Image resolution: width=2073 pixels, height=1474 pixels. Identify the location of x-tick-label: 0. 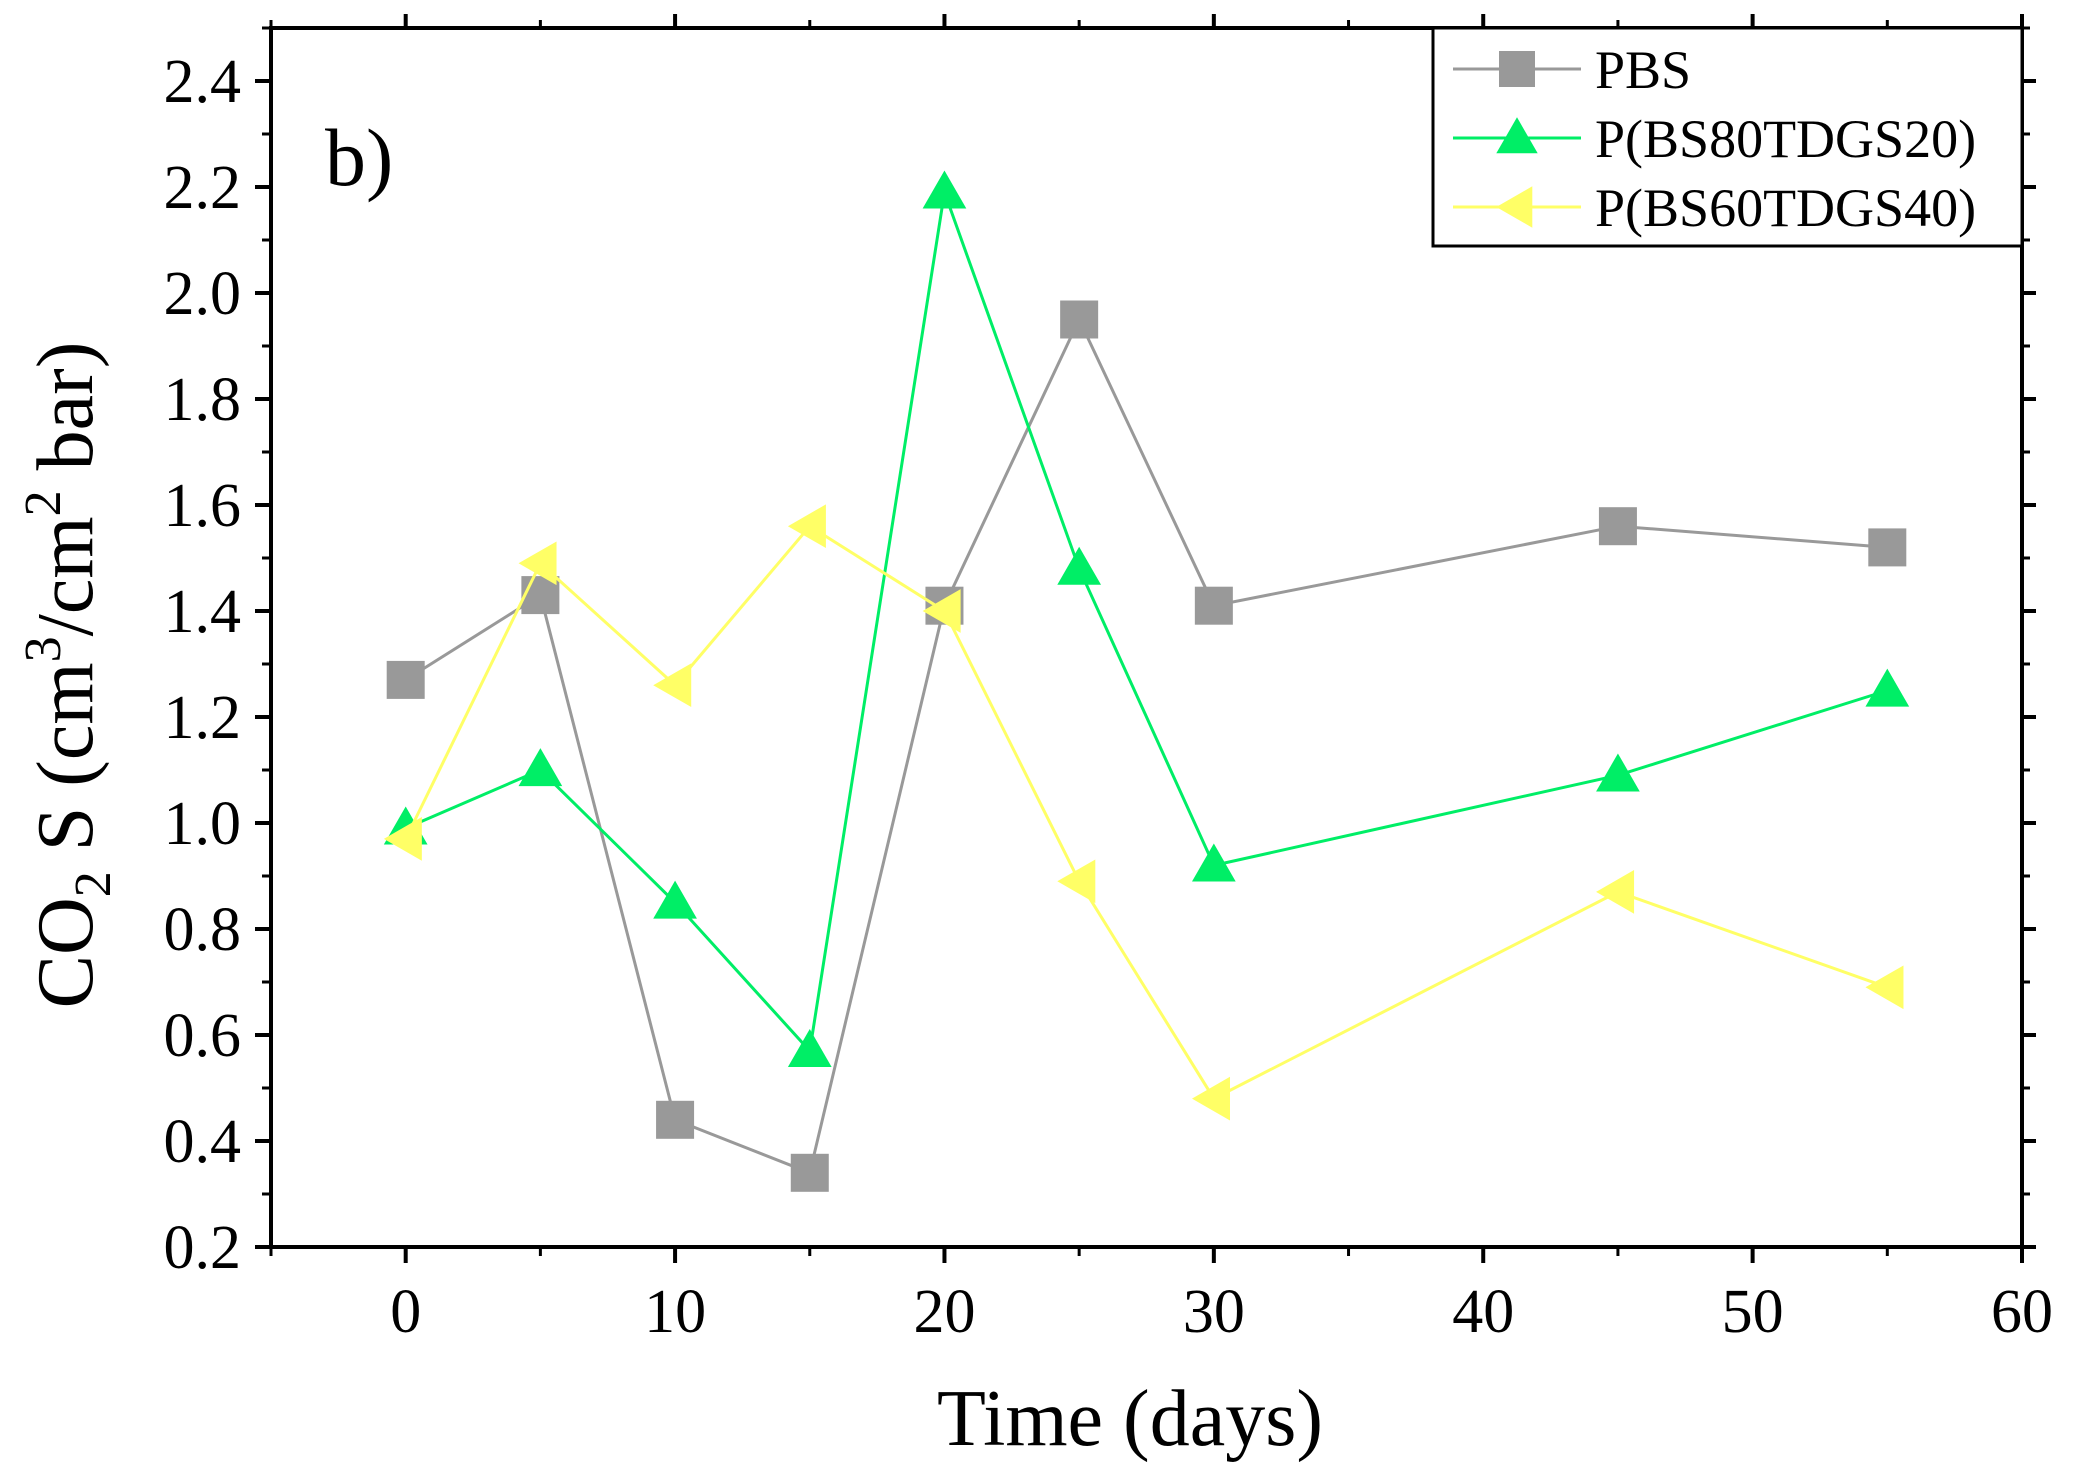
(405, 1312).